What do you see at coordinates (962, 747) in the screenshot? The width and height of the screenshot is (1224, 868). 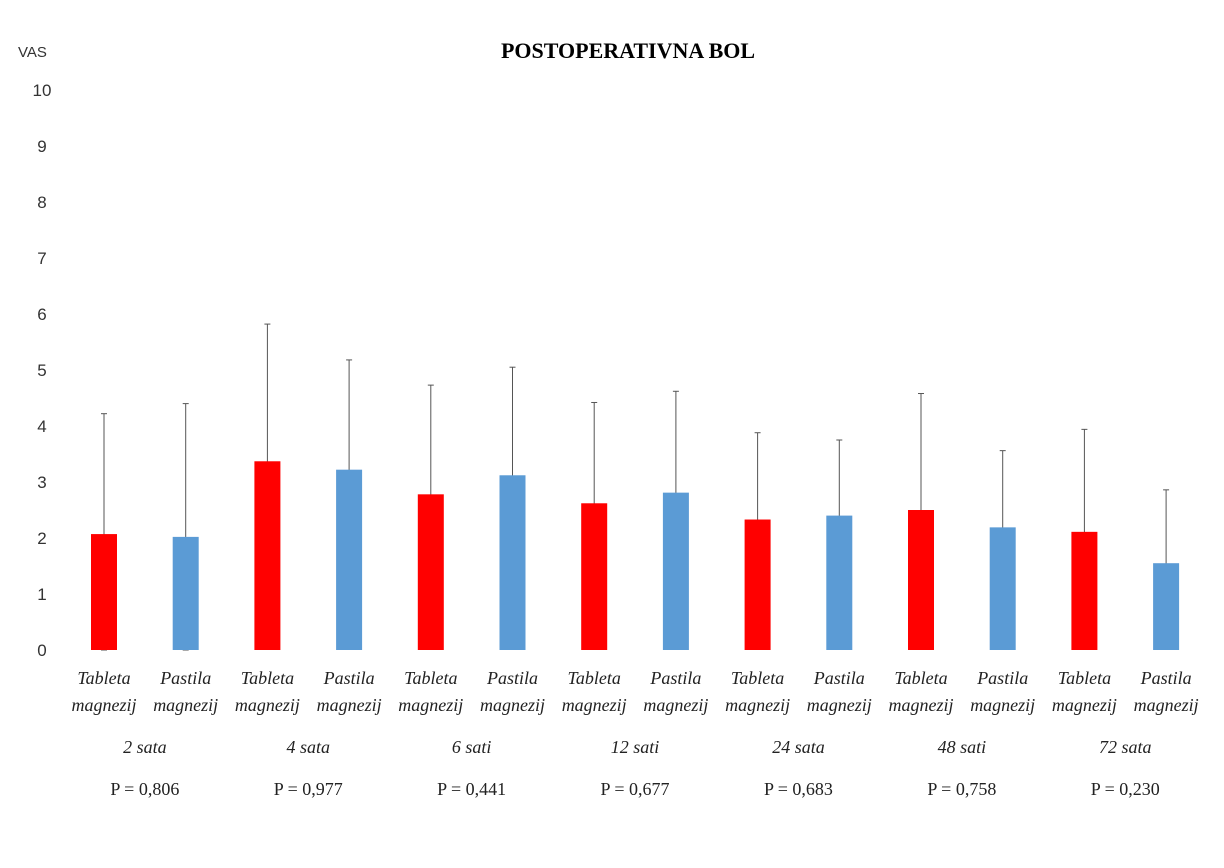 I see `time-label: 48 sati` at bounding box center [962, 747].